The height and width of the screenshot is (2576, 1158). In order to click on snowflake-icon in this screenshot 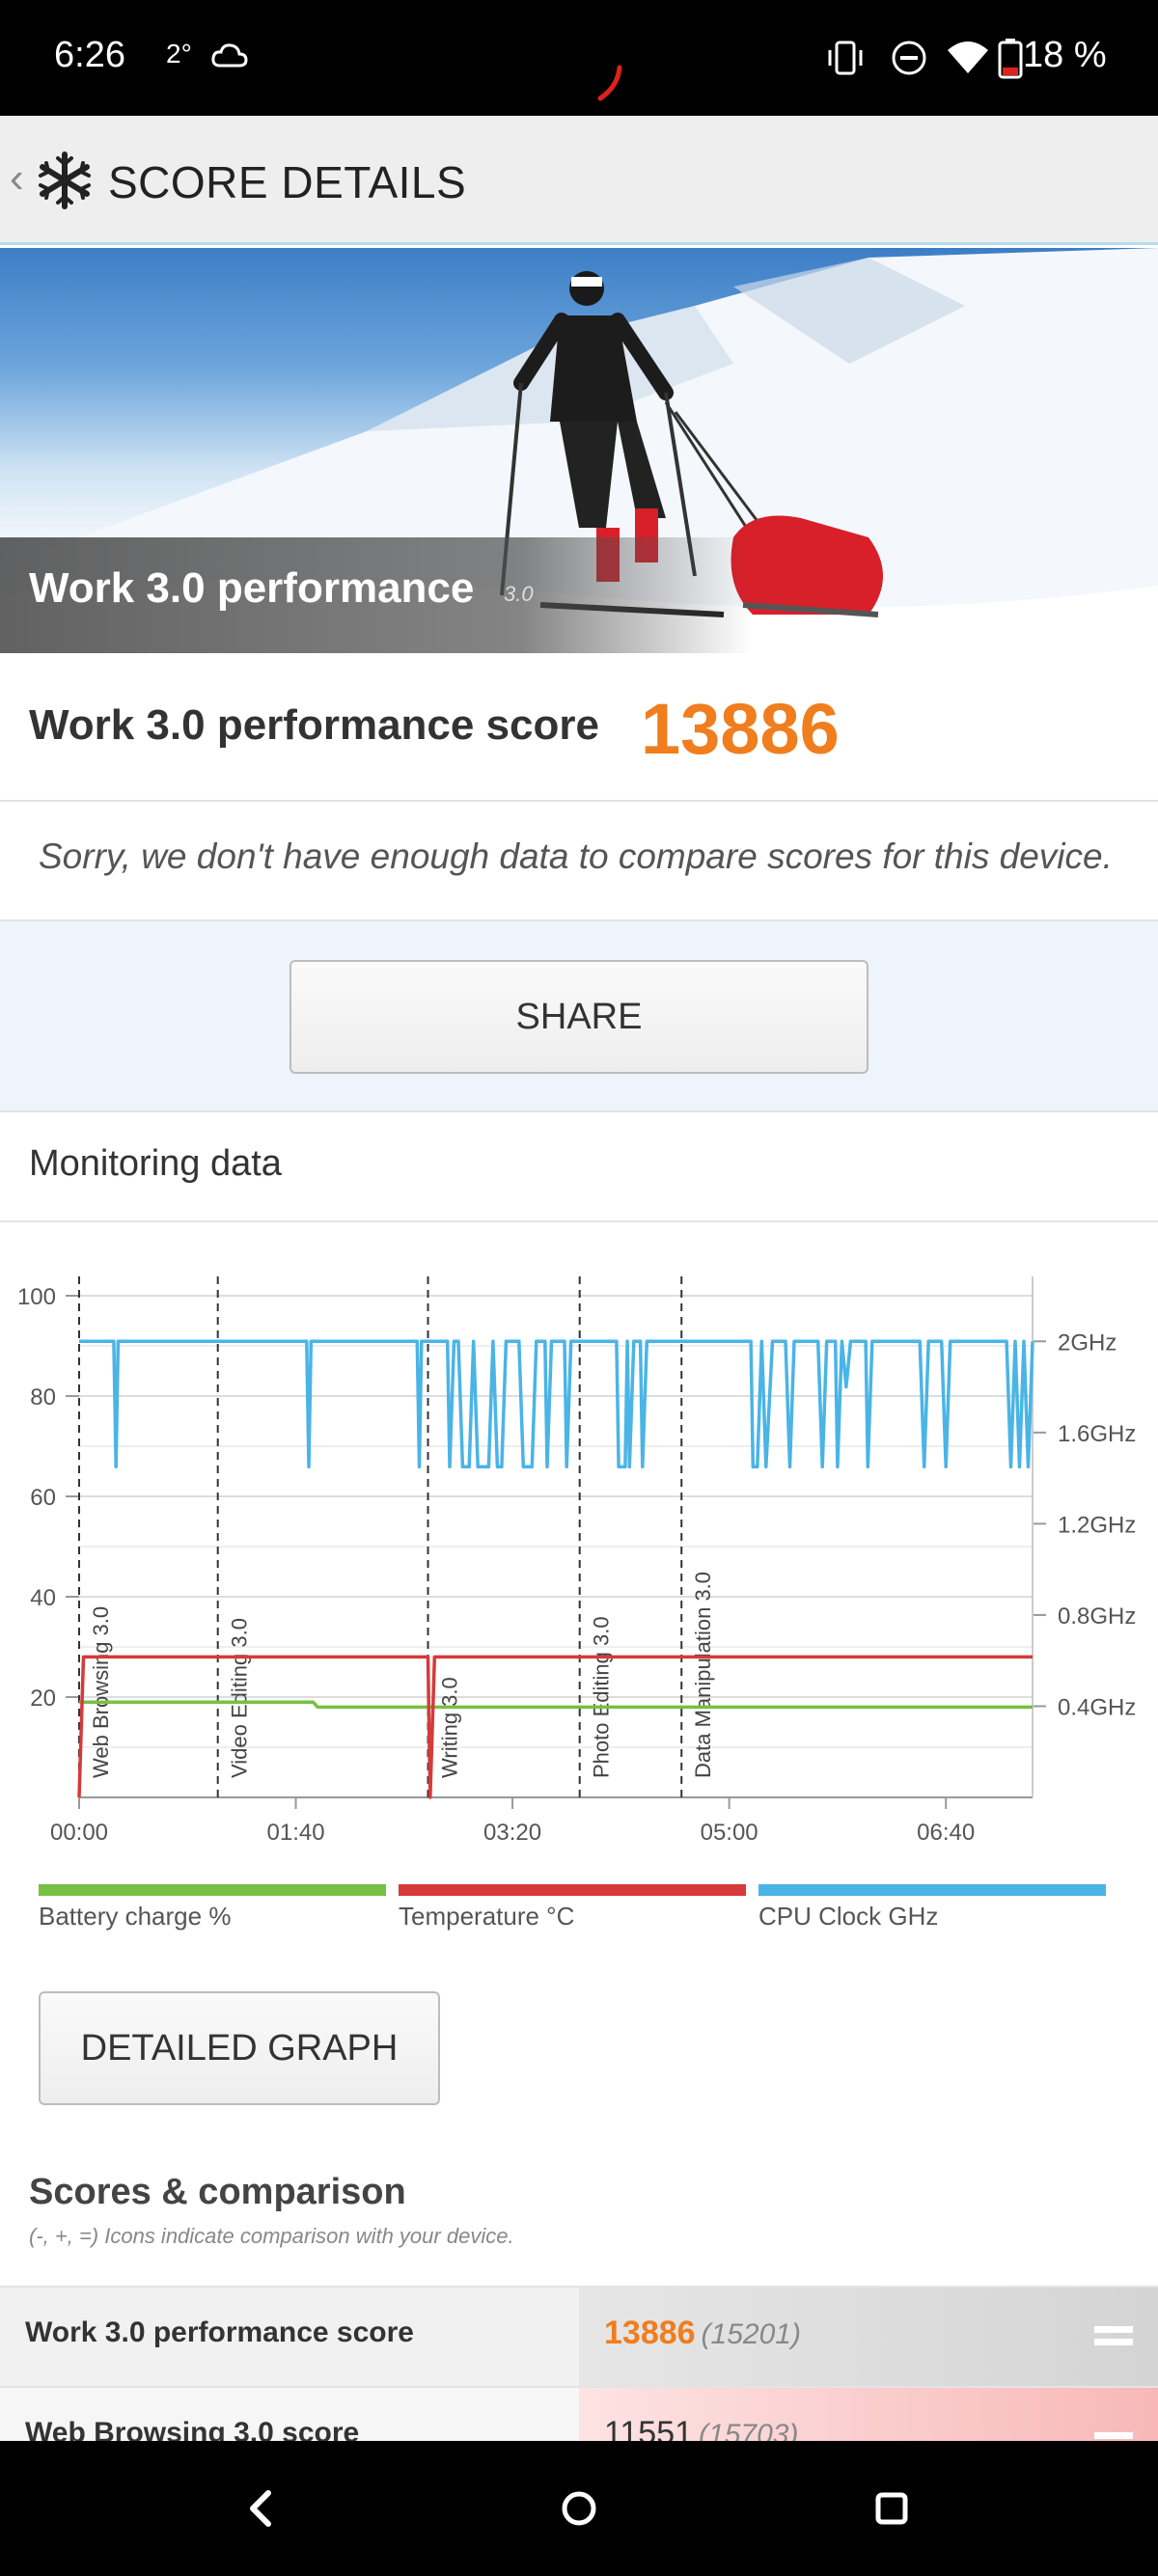, I will do `click(65, 180)`.